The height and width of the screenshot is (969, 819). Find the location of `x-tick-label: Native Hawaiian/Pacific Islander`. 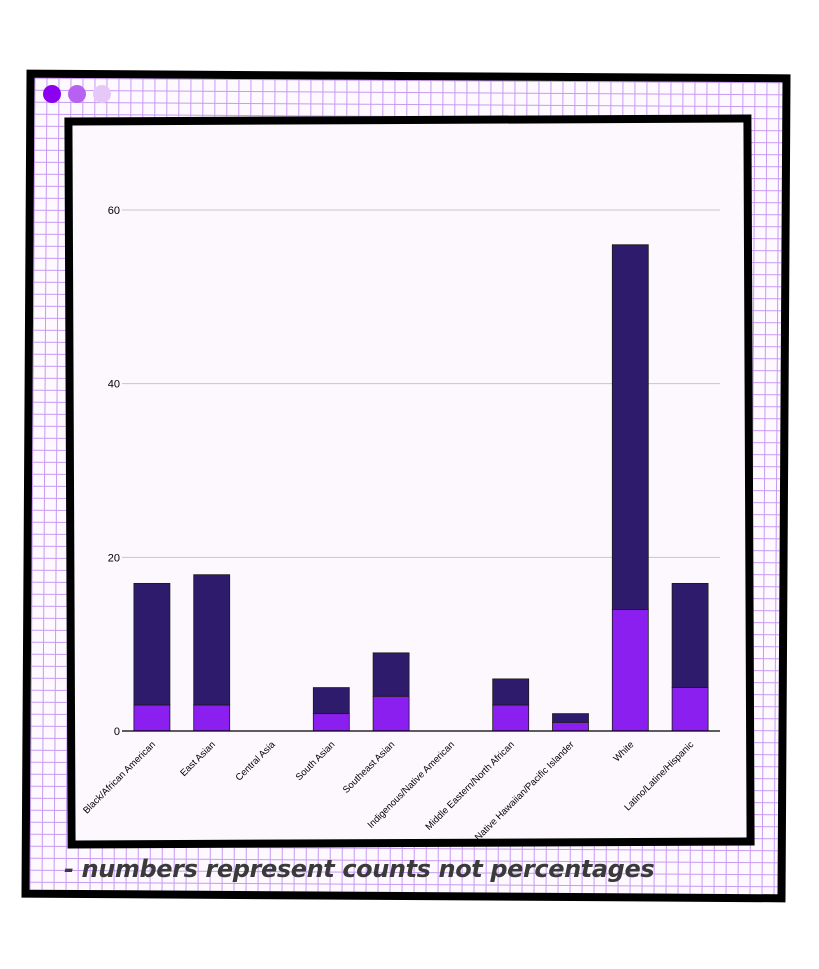

x-tick-label: Native Hawaiian/Pacific Islander is located at coordinates (525, 791).